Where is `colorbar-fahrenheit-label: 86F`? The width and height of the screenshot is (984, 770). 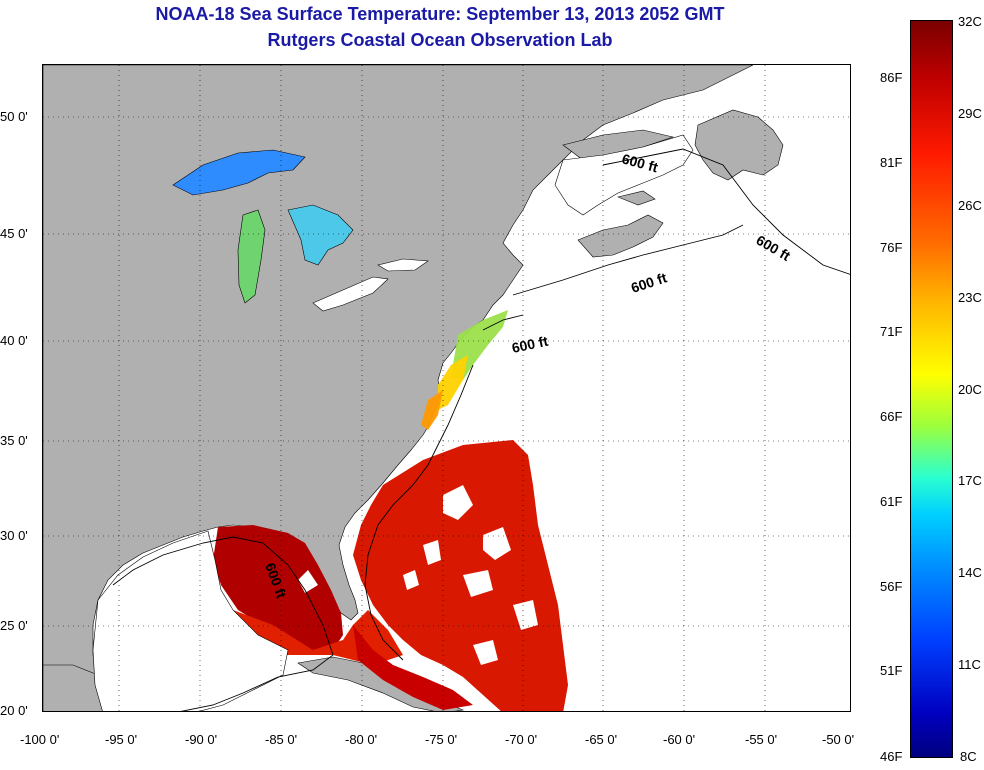 colorbar-fahrenheit-label: 86F is located at coordinates (891, 77).